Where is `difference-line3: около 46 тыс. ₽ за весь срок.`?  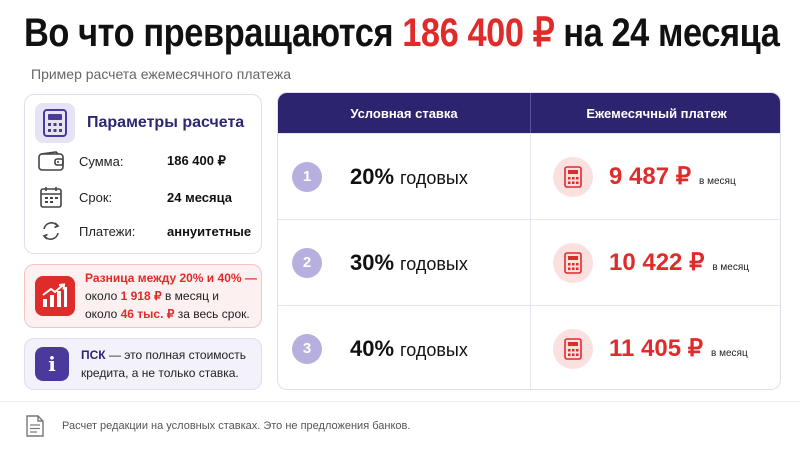 difference-line3: около 46 тыс. ₽ за весь срок. is located at coordinates (171, 314).